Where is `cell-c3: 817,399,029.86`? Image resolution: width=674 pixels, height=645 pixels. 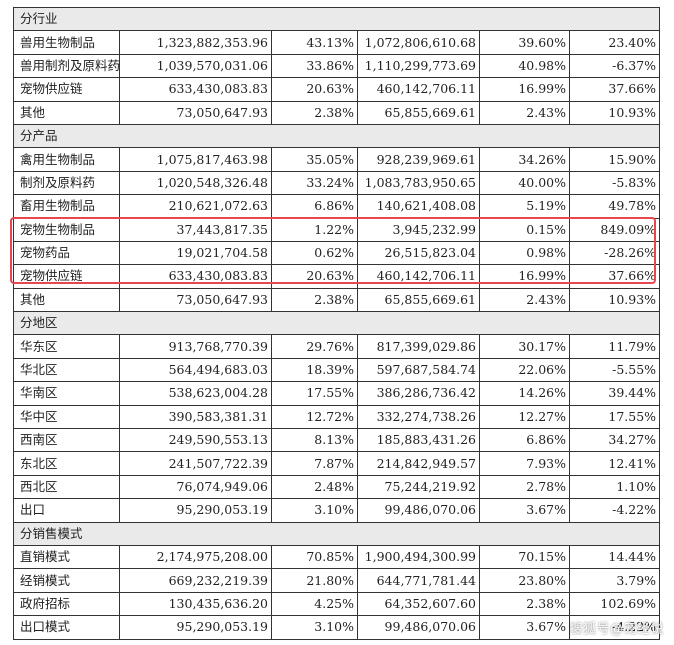
cell-c3: 817,399,029.86 is located at coordinates (418, 346).